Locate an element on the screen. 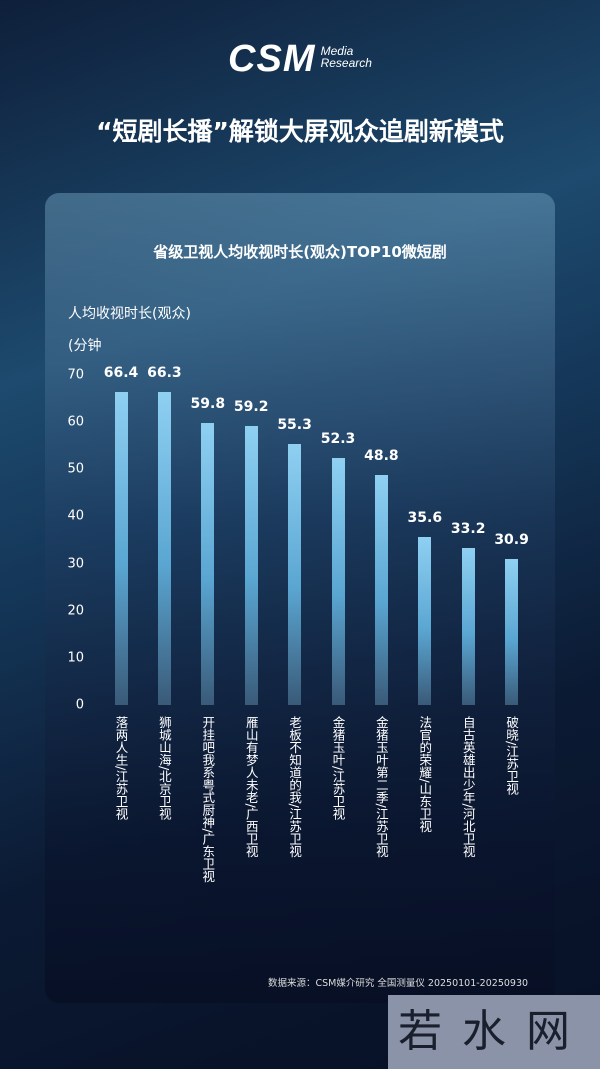  y-tick-label: 10 is located at coordinates (75, 658).